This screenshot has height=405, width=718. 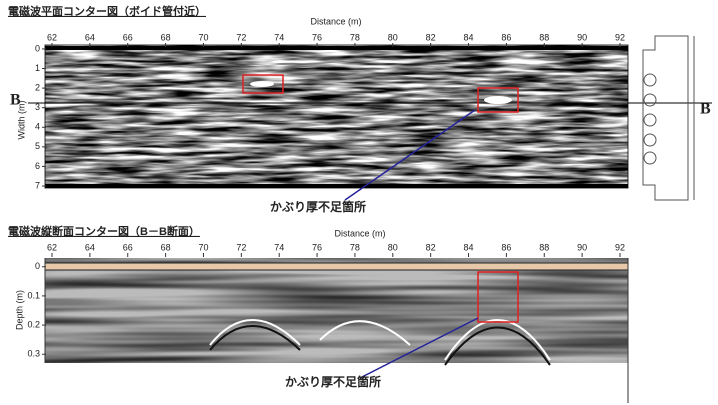 I want to click on y-tick-label: 6, so click(x=37, y=166).